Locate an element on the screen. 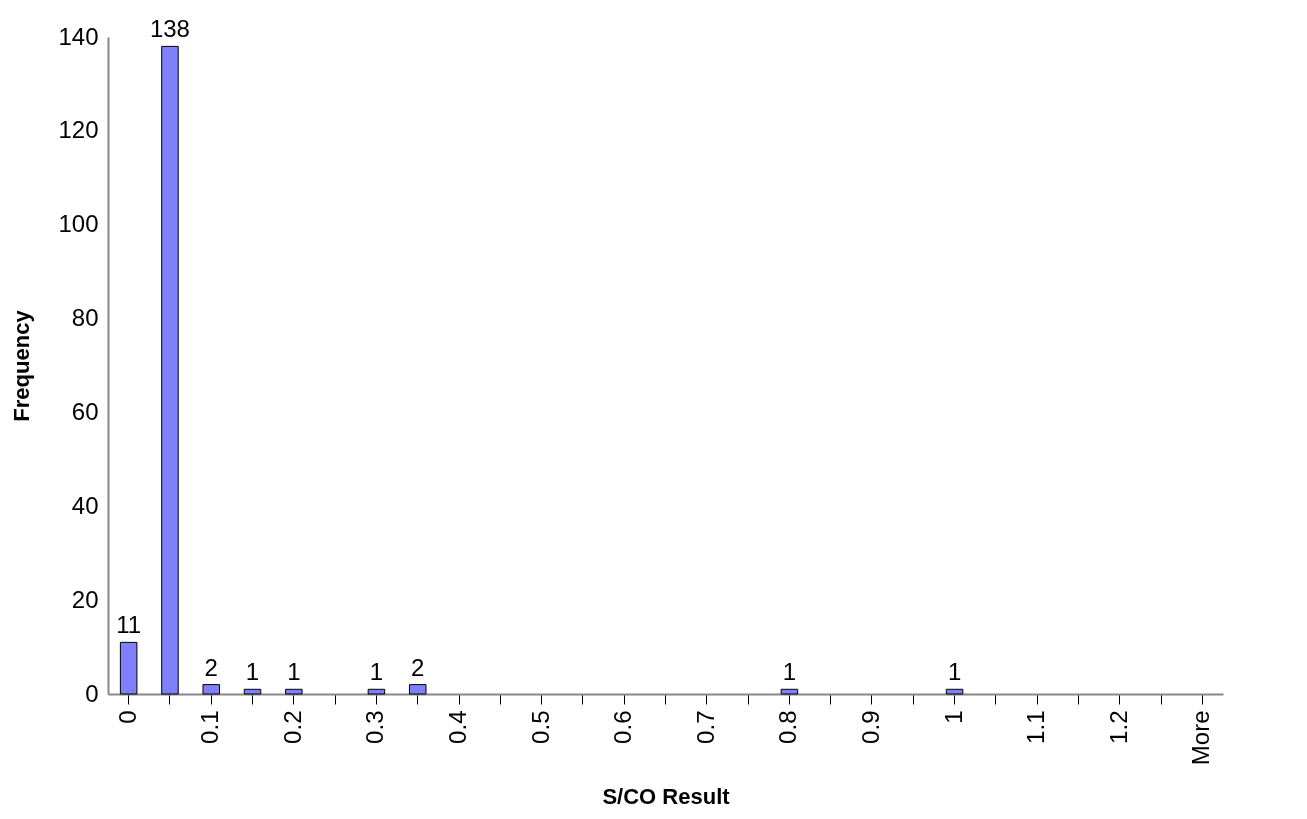 This screenshot has height=819, width=1307. x-axis-title: S/CO Result is located at coordinates (666, 797).